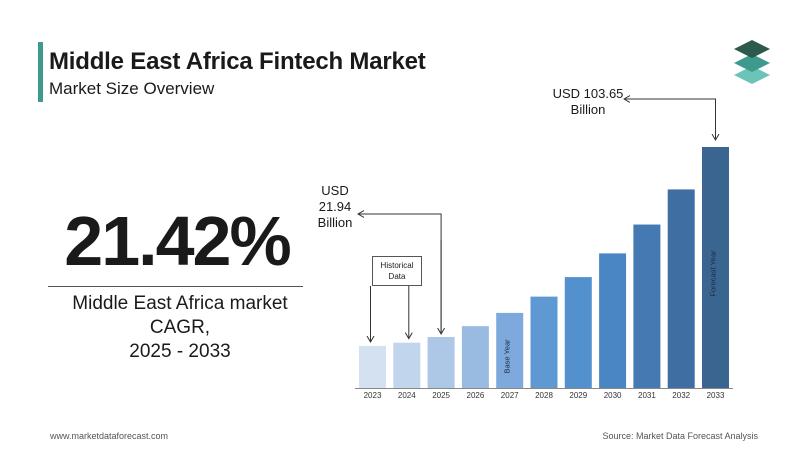 This screenshot has width=800, height=460. I want to click on cagr-desc-line2: CAGR,, so click(180, 327).